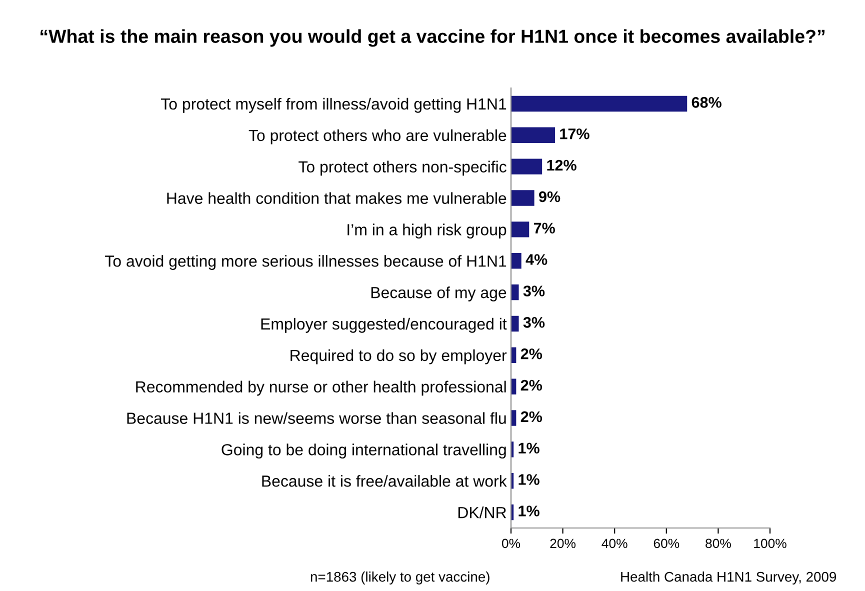 The image size is (865, 591). Describe the element at coordinates (384, 325) in the screenshot. I see `y-tick-label: Employer suggested/encouraged it` at that location.